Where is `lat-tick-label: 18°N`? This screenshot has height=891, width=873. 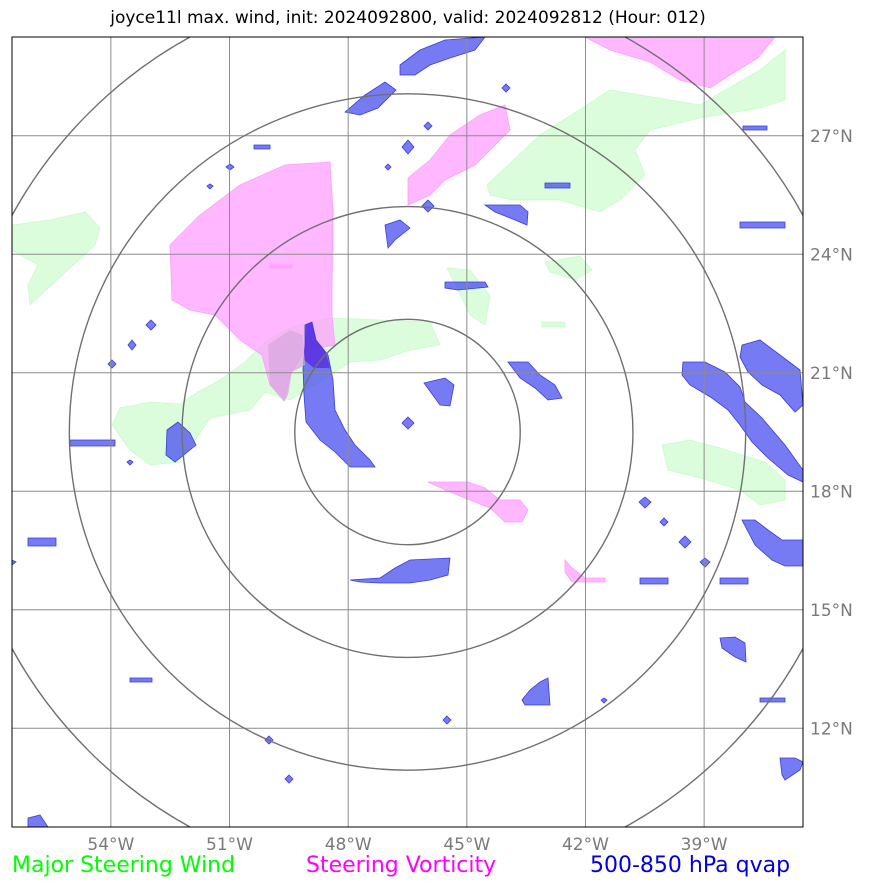
lat-tick-label: 18°N is located at coordinates (831, 492).